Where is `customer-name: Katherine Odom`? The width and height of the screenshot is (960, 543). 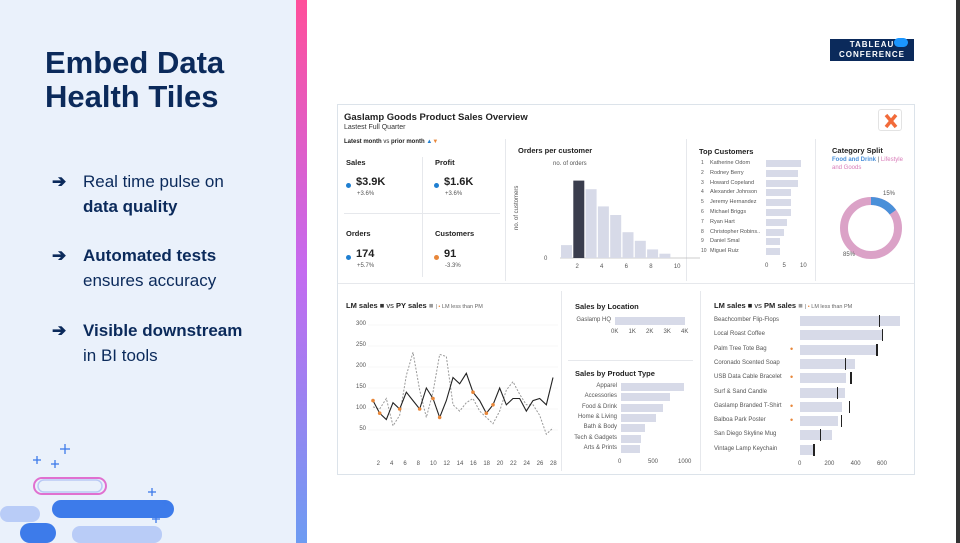 customer-name: Katherine Odom is located at coordinates (730, 163).